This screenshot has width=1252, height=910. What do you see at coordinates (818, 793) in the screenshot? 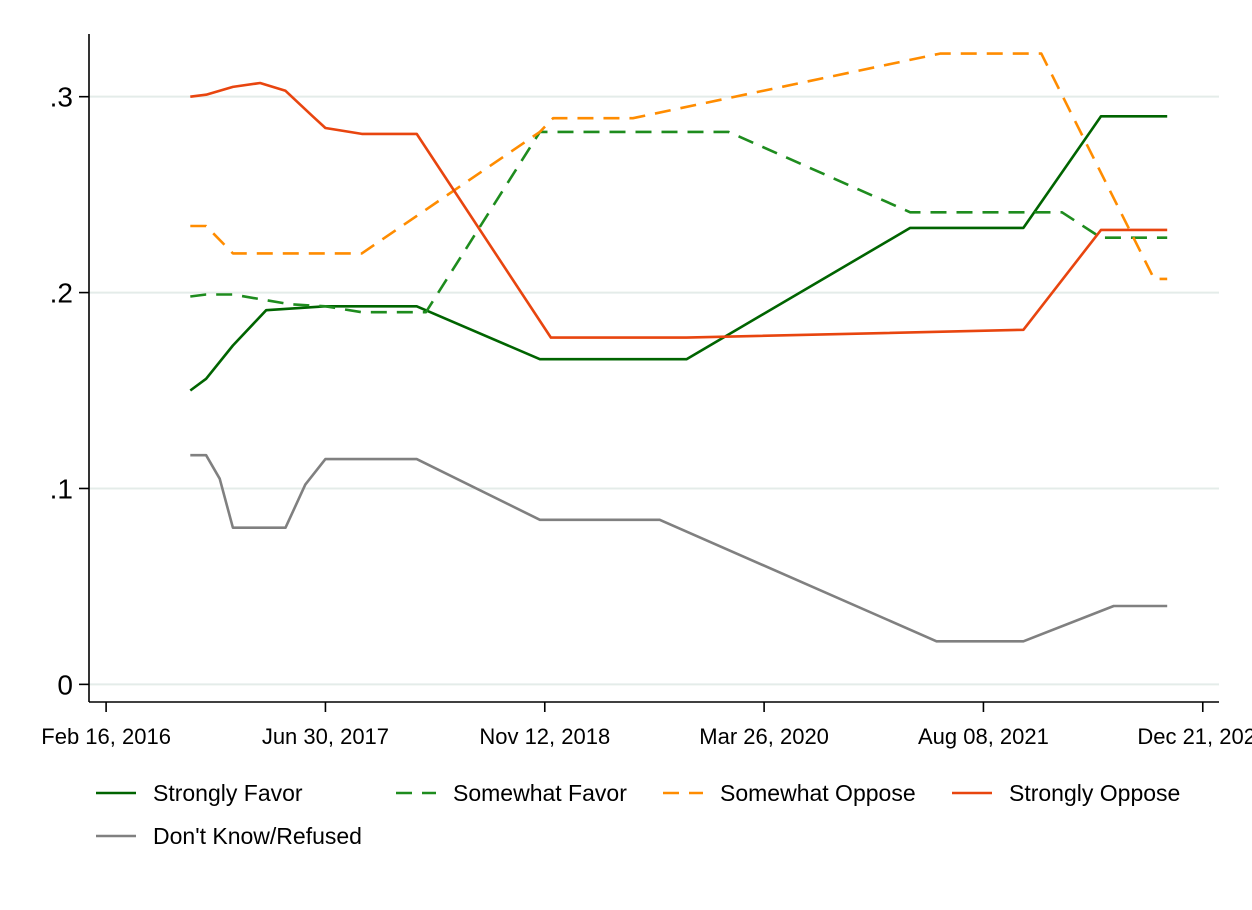
I see `legend-label-somewhat-oppose: Somewhat Oppose` at bounding box center [818, 793].